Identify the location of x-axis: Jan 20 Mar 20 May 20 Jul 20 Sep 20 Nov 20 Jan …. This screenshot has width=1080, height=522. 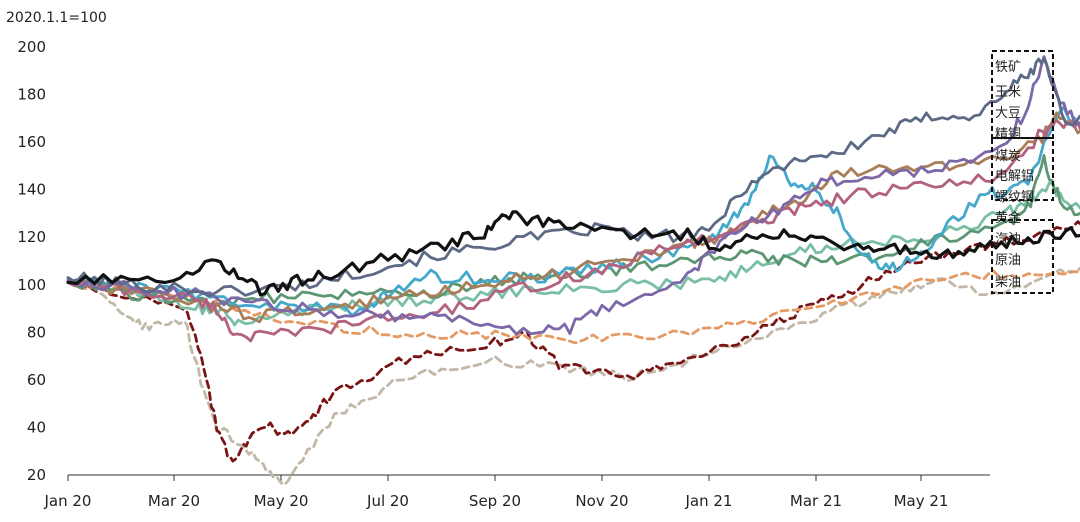
(496, 492).